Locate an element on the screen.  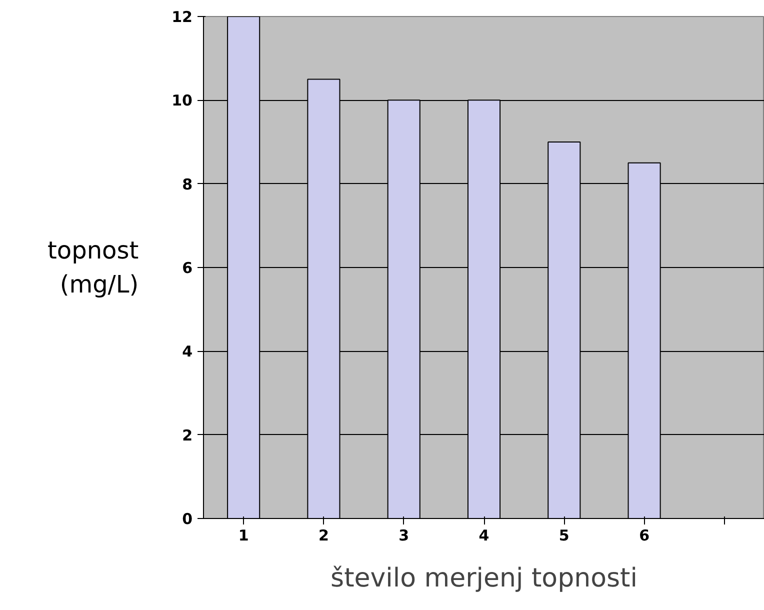
x-tick-label: 5 is located at coordinates (564, 535).